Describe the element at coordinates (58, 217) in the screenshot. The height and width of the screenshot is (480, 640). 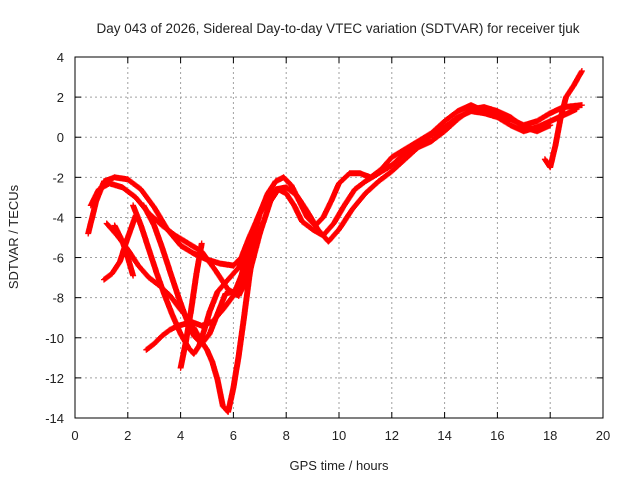
I see `y-tick-label: -4` at that location.